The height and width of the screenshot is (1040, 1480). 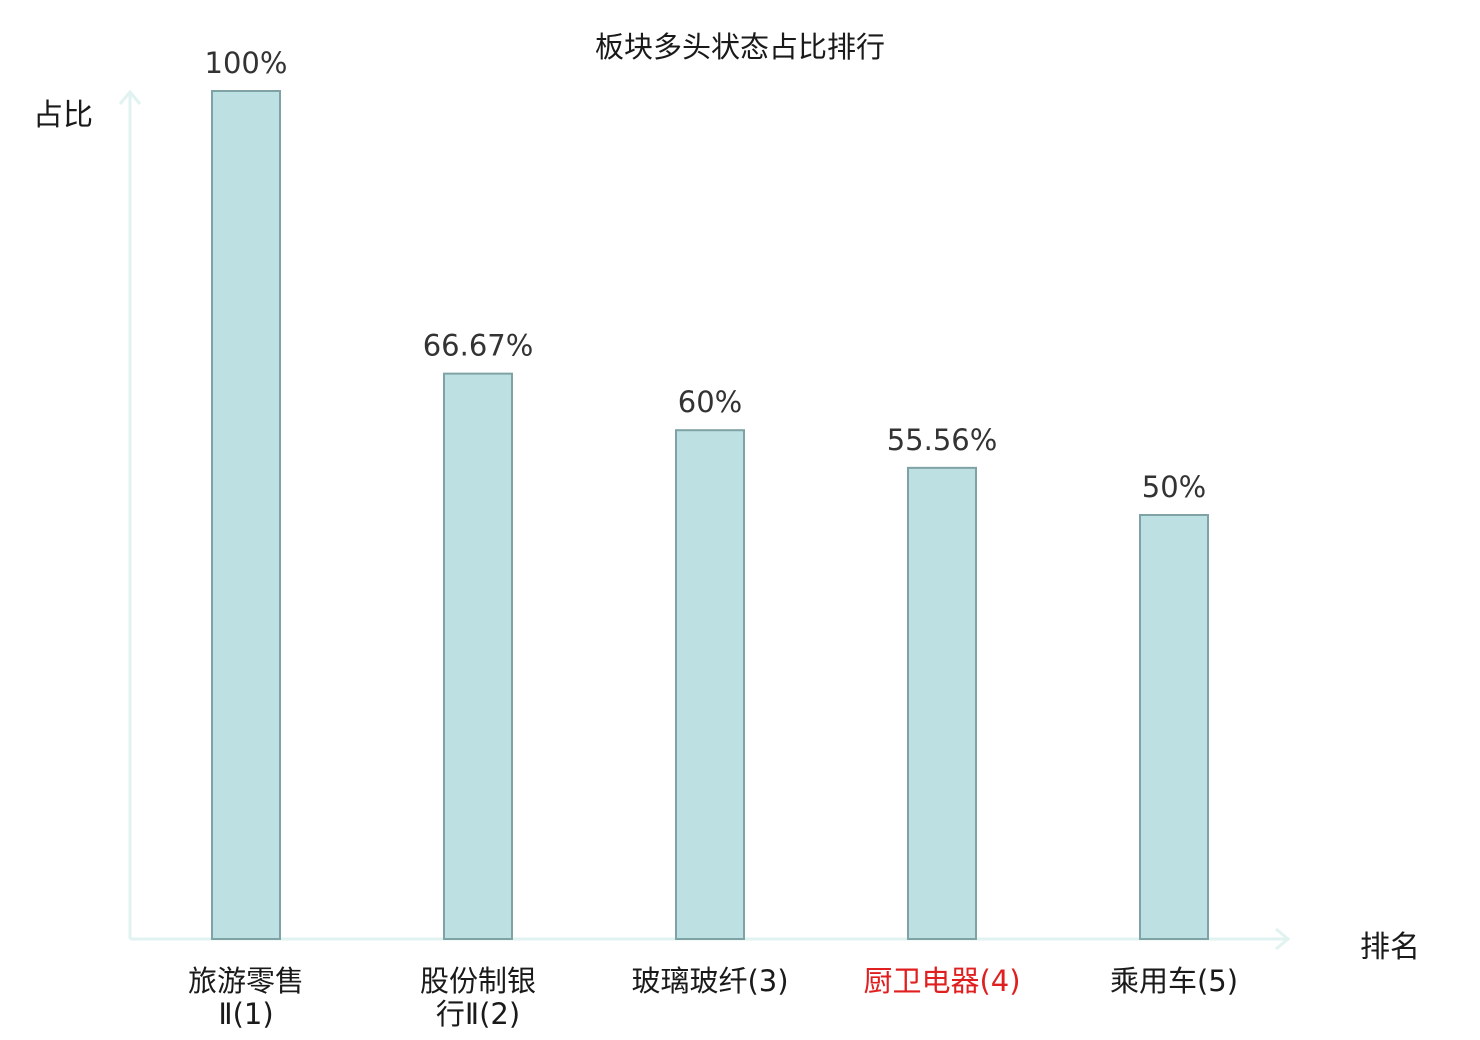 I want to click on category-label-line: Ⅱ(1), so click(x=246, y=1014).